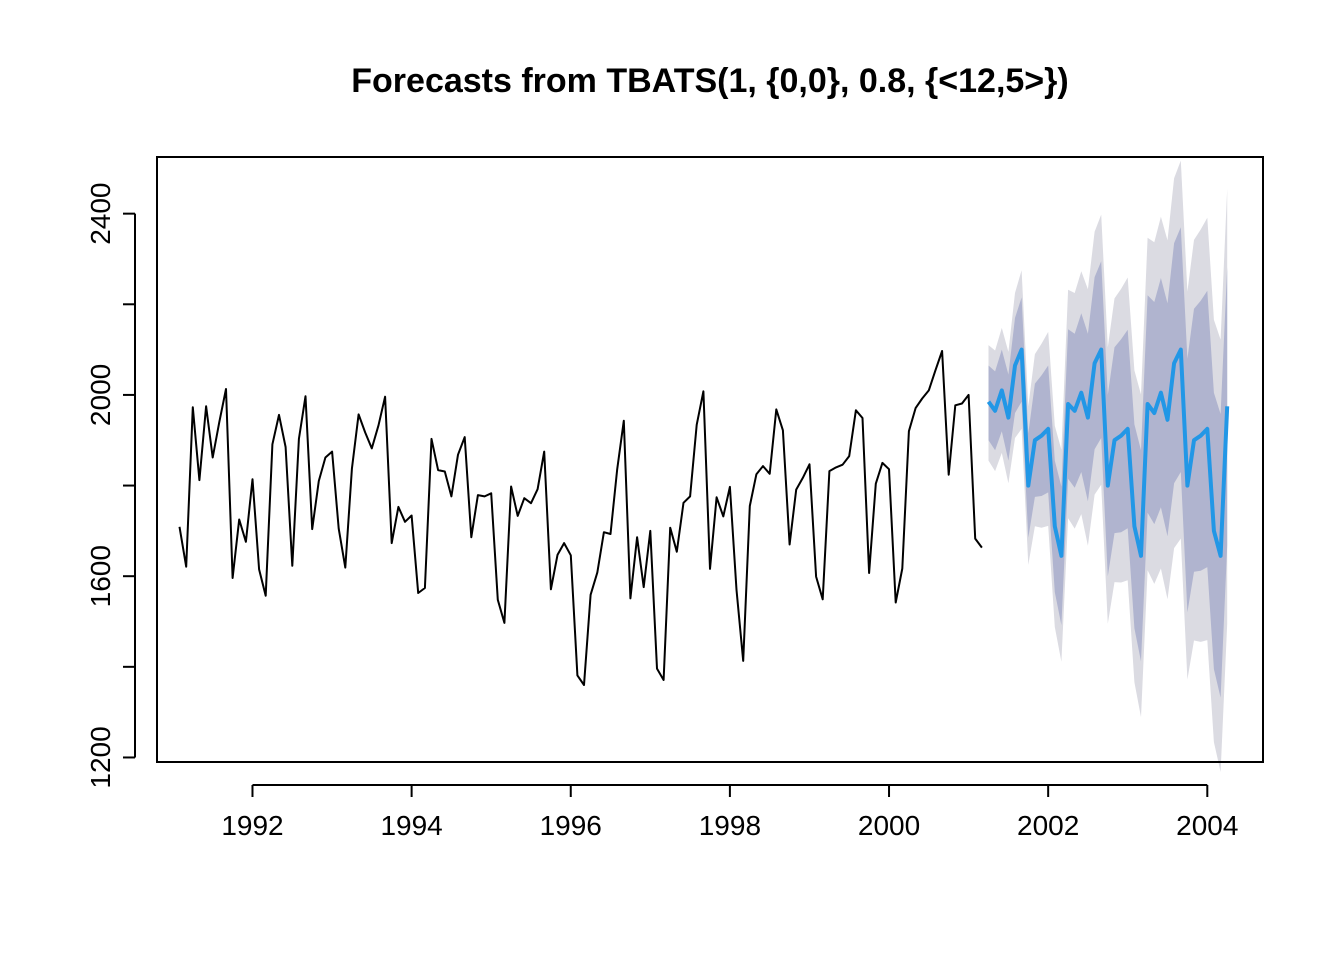 The image size is (1344, 960). Describe the element at coordinates (730, 825) in the screenshot. I see `x-tick-label: 1998` at that location.